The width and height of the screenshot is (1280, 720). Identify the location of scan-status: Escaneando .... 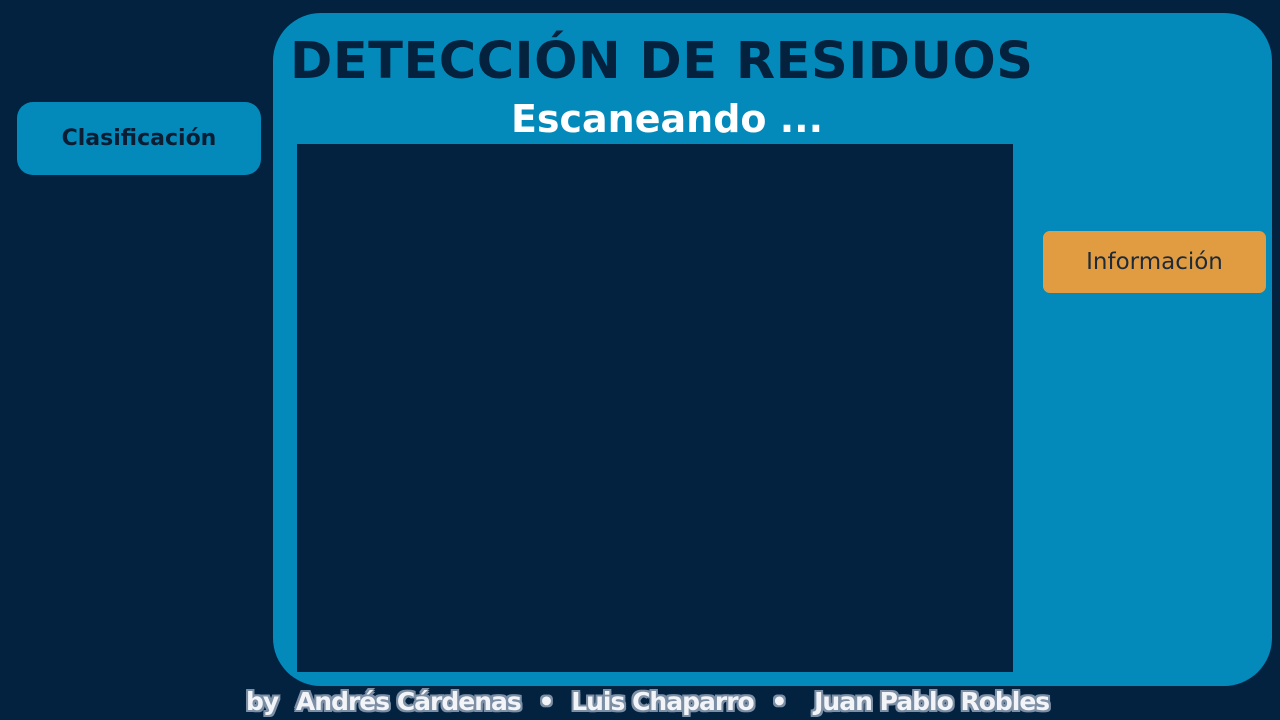
(667, 119).